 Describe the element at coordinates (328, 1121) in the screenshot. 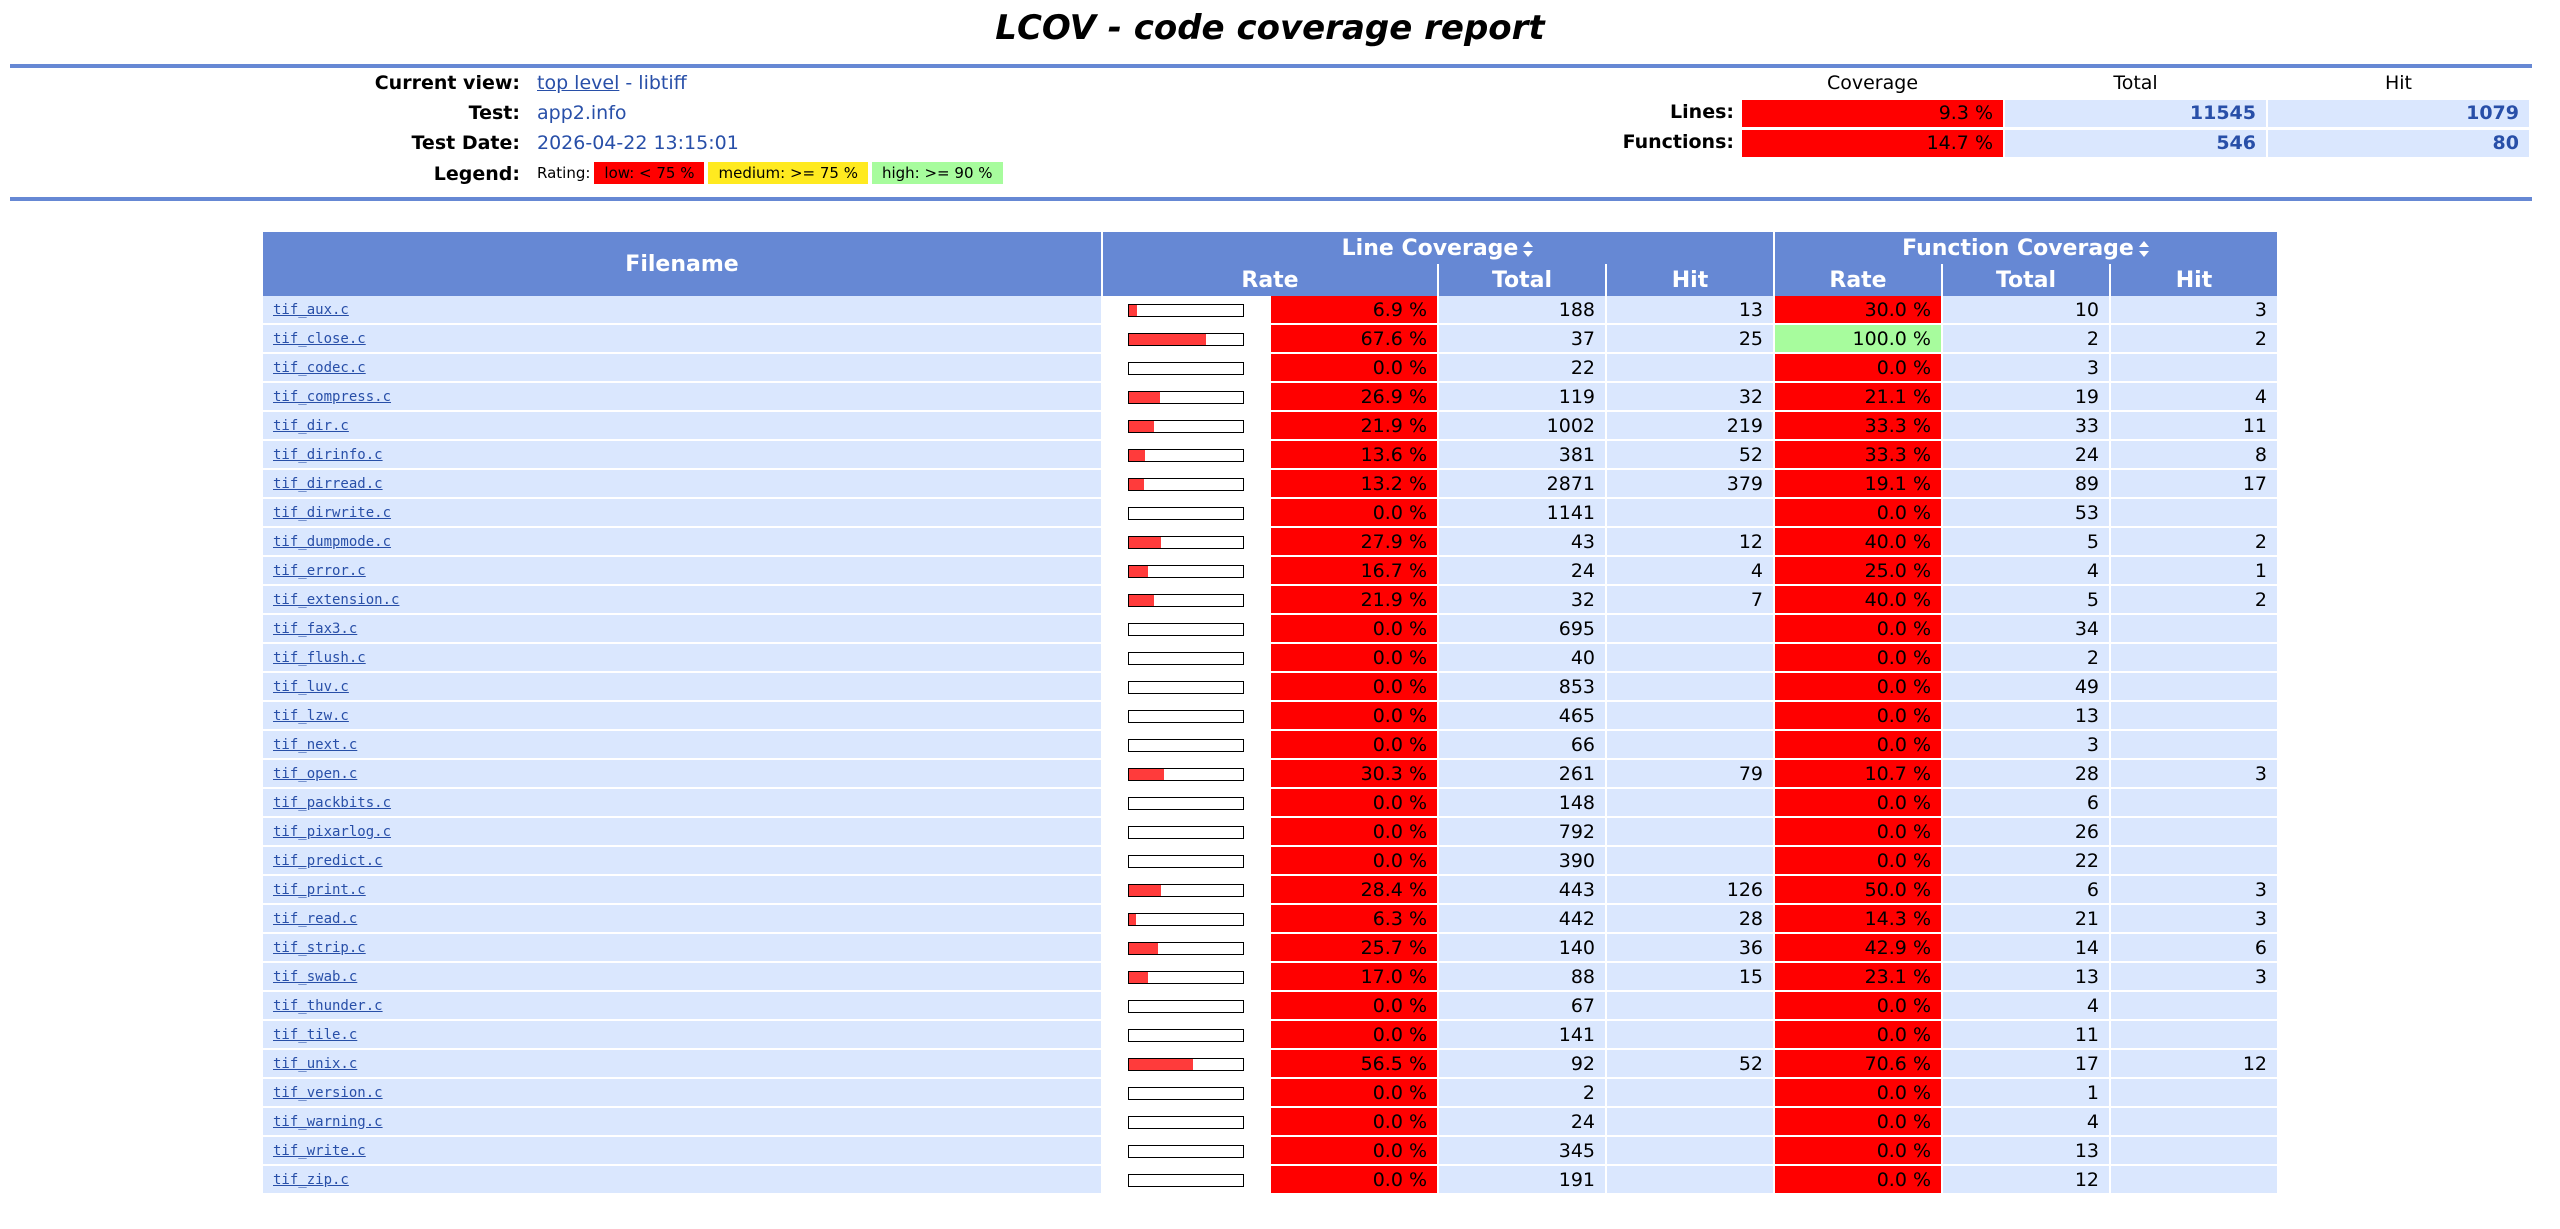

I see `file-link: tif_warning.c` at that location.